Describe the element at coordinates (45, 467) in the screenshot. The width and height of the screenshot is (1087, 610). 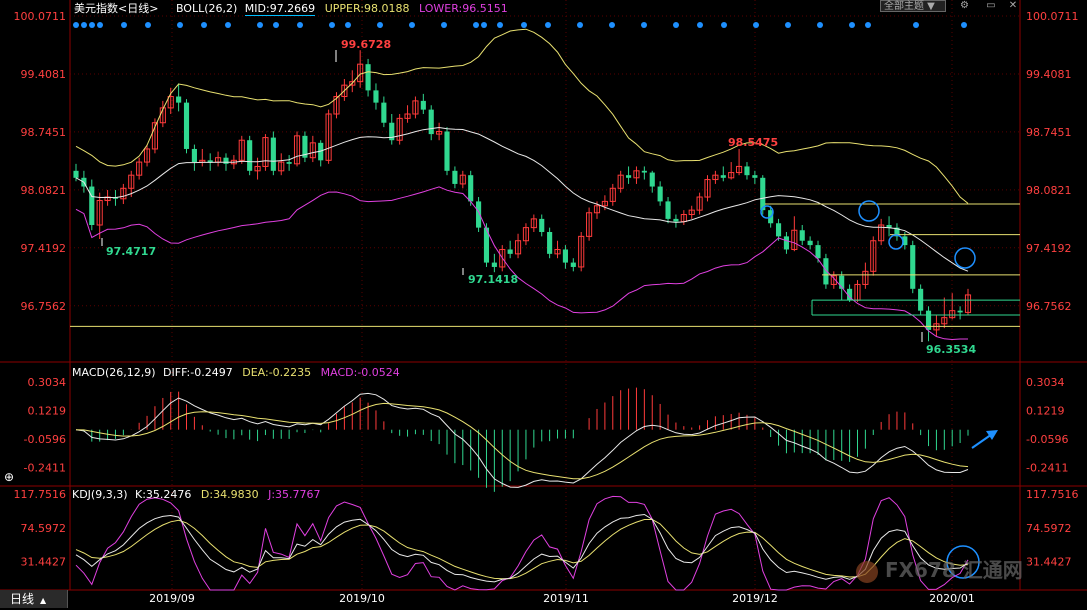
I see `macd-y-tick-left: -0.2411` at that location.